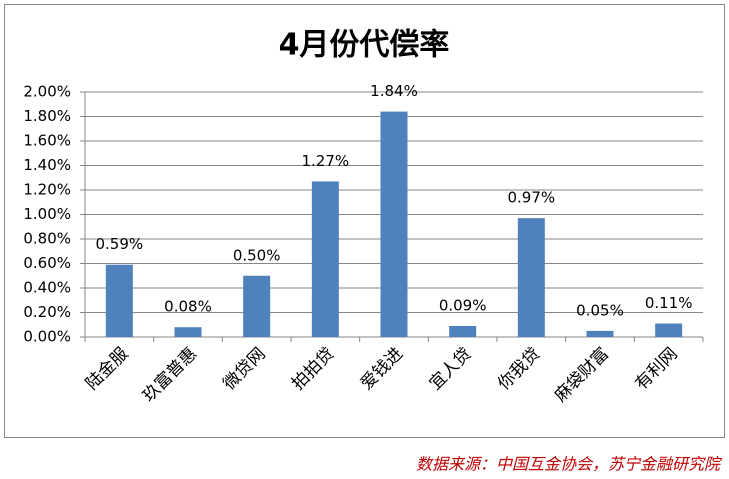  I want to click on y-tick-label: 0.40%, so click(47, 288).